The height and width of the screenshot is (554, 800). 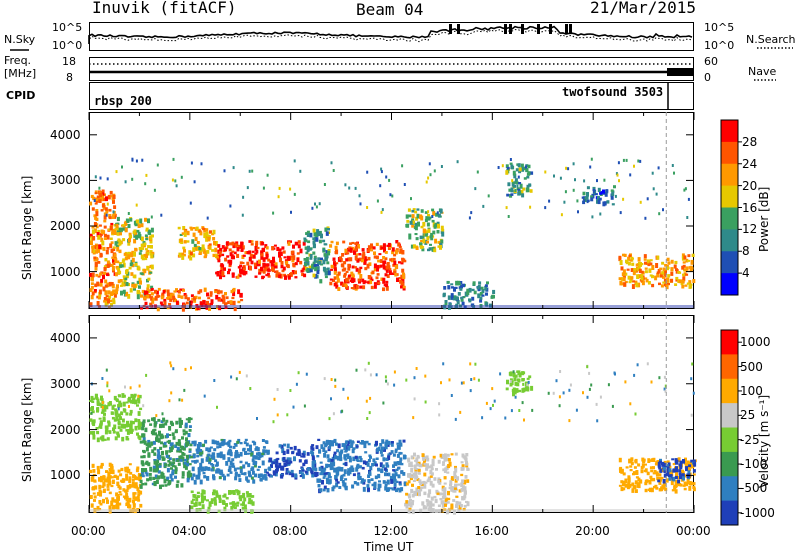 I want to click on freq-label: Freq., so click(x=18, y=60).